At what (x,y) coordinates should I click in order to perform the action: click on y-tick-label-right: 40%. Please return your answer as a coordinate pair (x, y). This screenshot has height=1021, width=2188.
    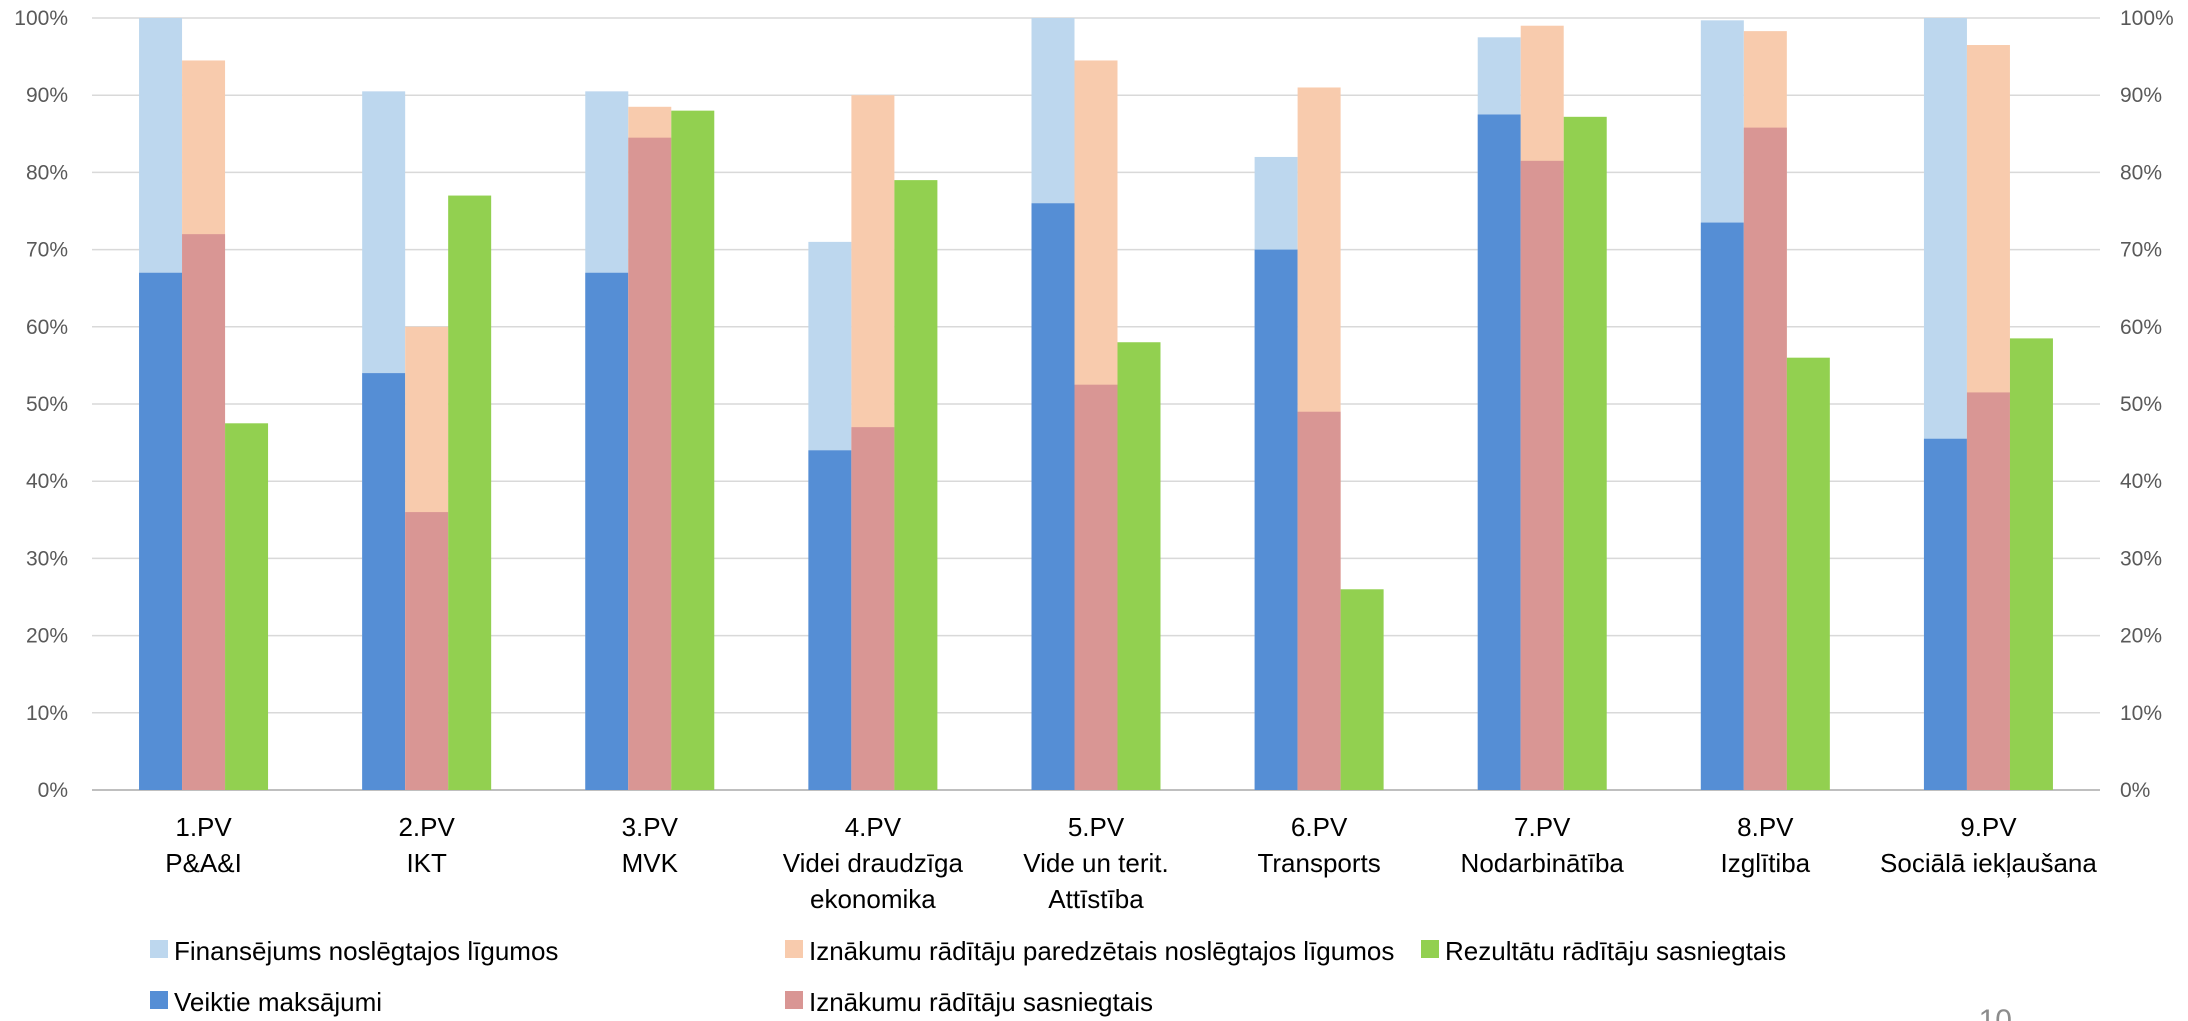
    Looking at the image, I should click on (2141, 481).